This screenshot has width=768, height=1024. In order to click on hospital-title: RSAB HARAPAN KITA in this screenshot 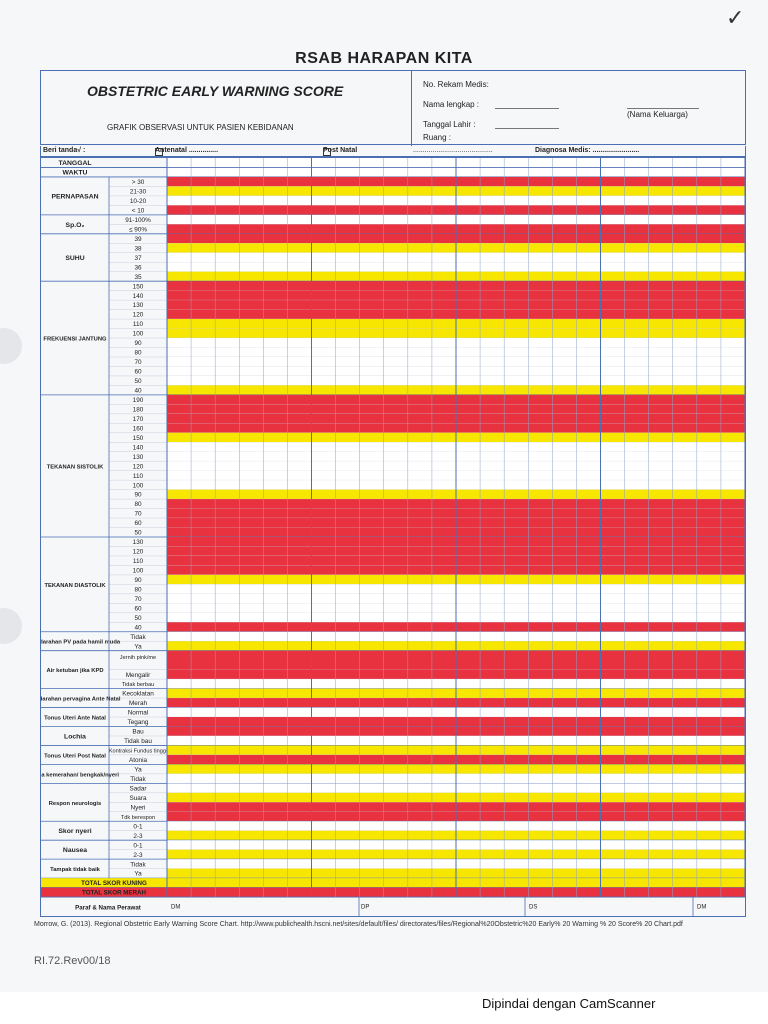, I will do `click(384, 58)`.